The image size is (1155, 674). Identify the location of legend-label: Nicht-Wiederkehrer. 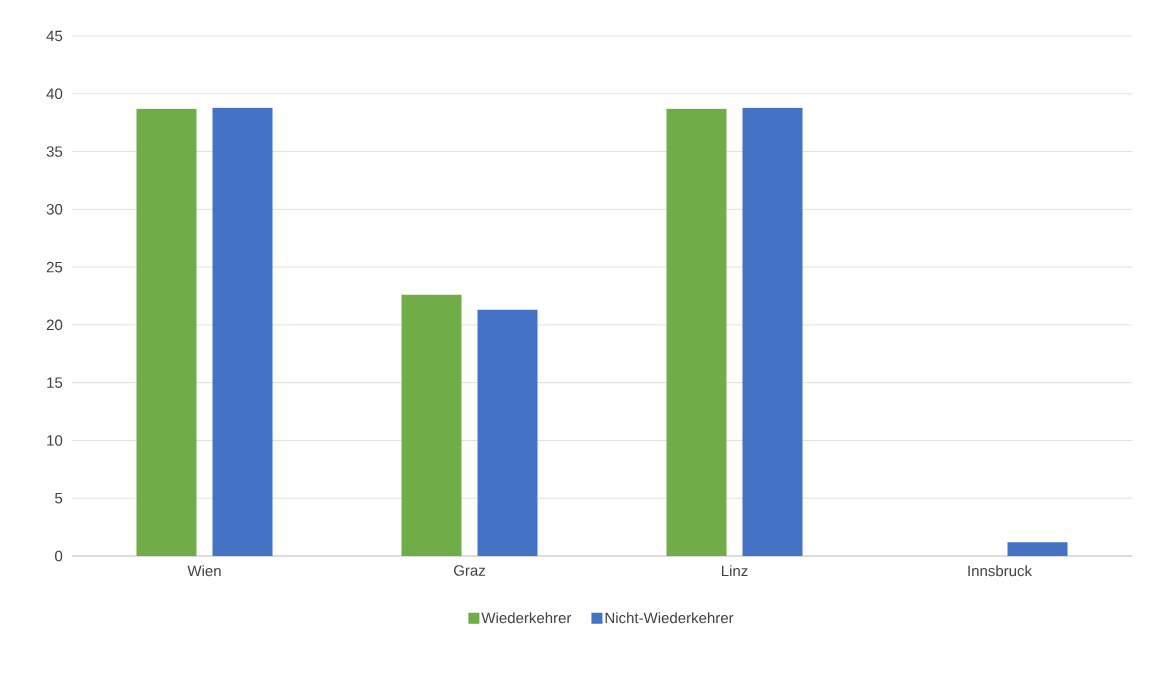
(669, 618).